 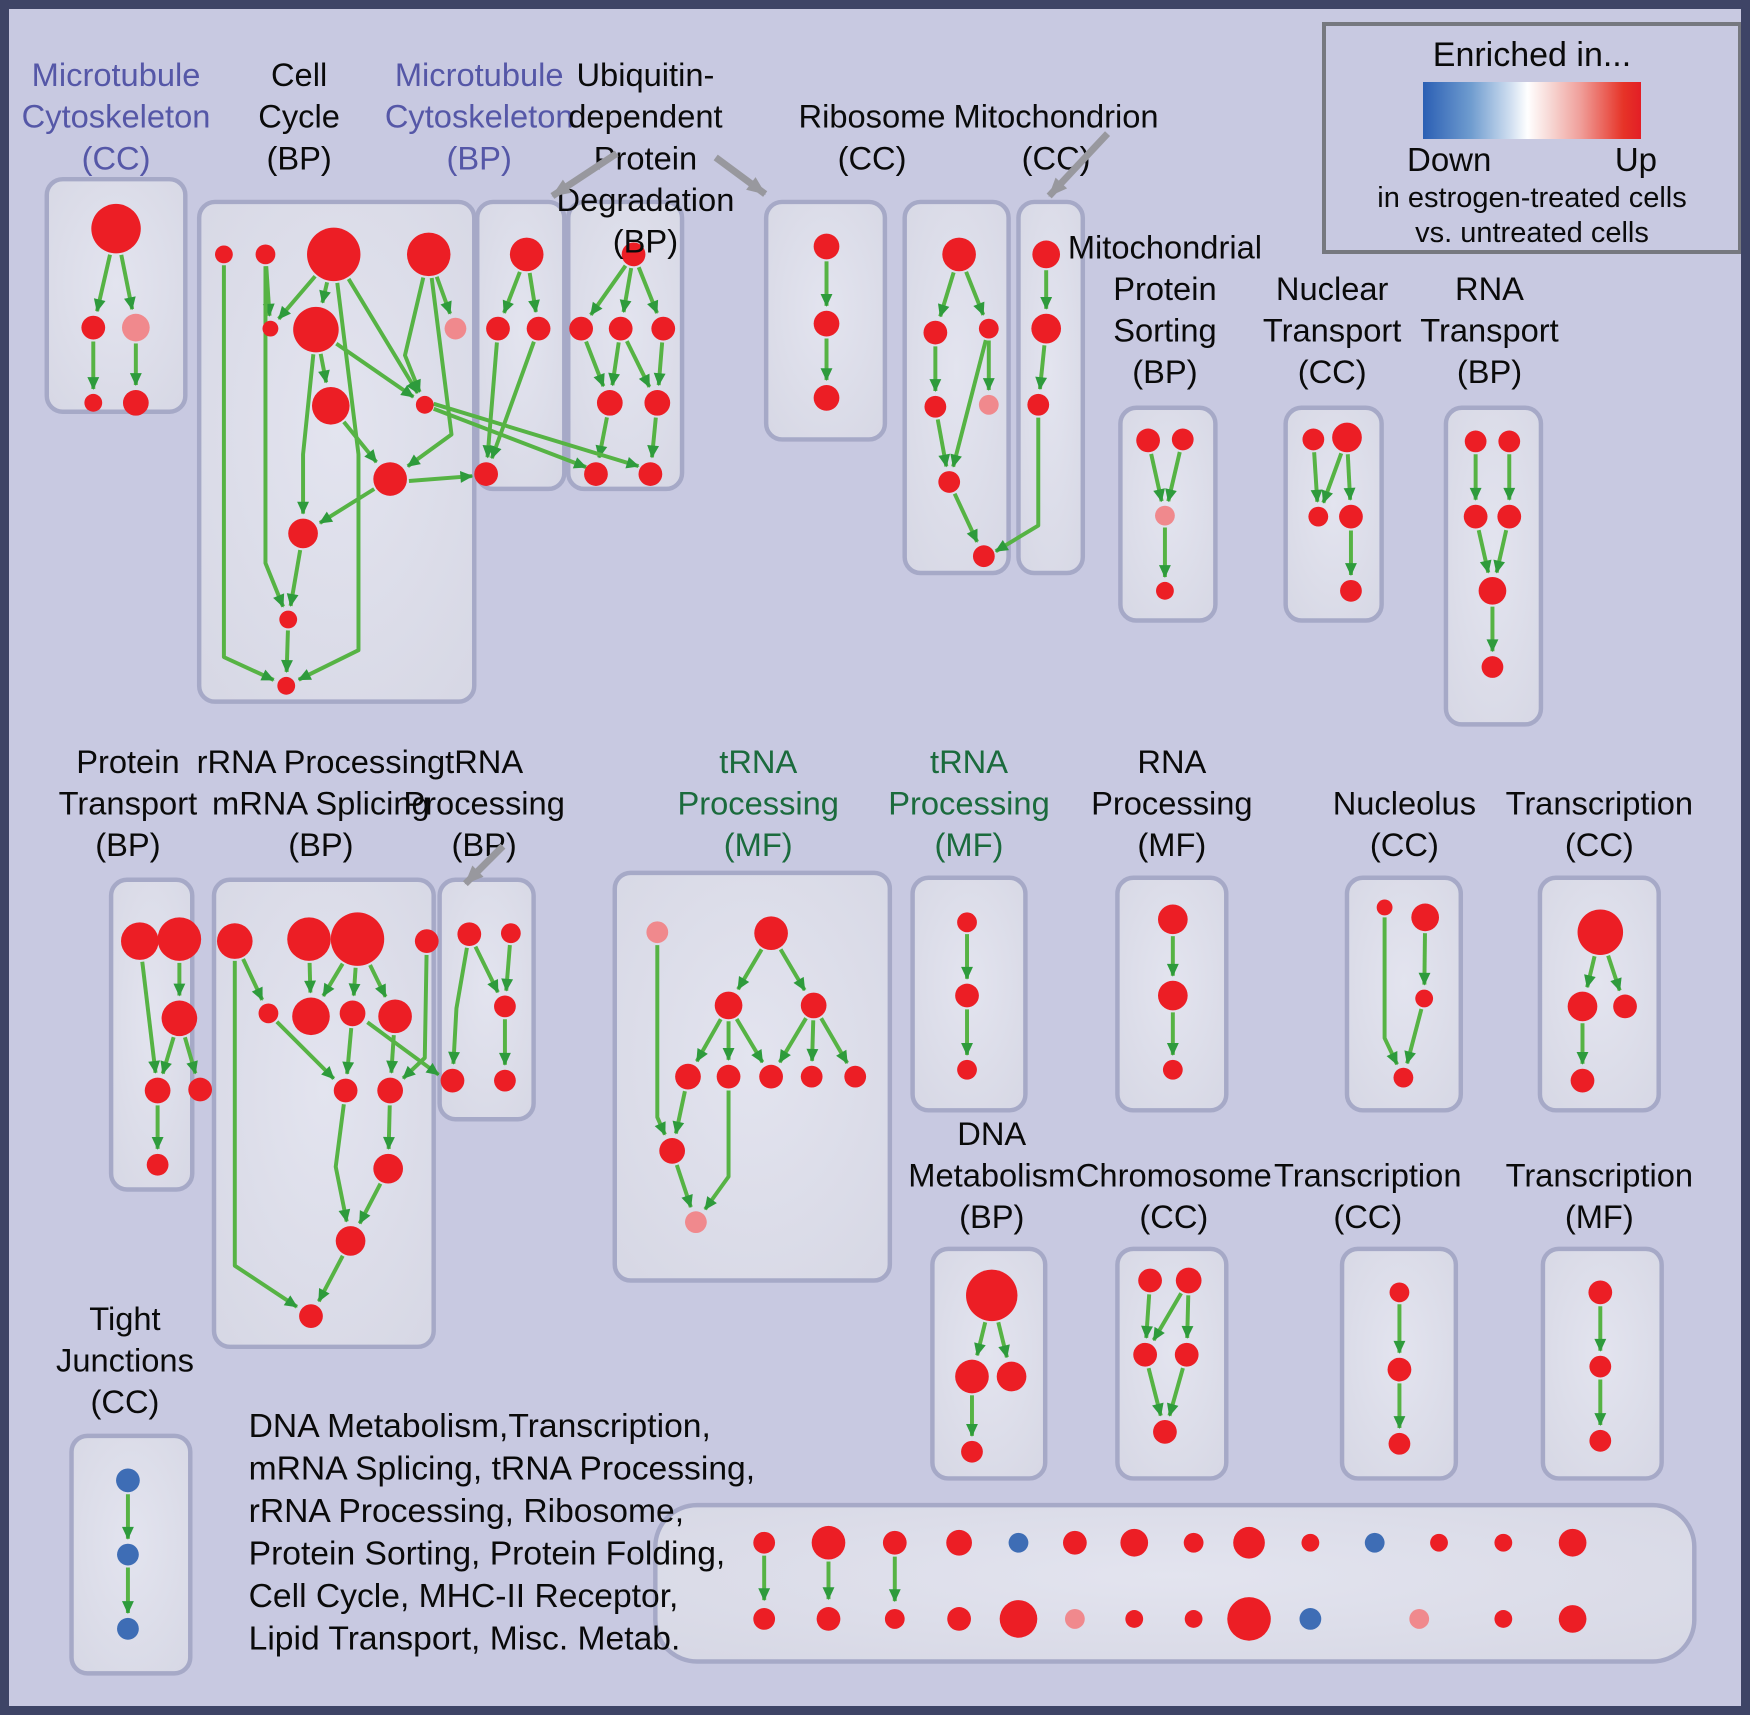 I want to click on cluster-box-nucleolus-cc, so click(x=1404, y=994).